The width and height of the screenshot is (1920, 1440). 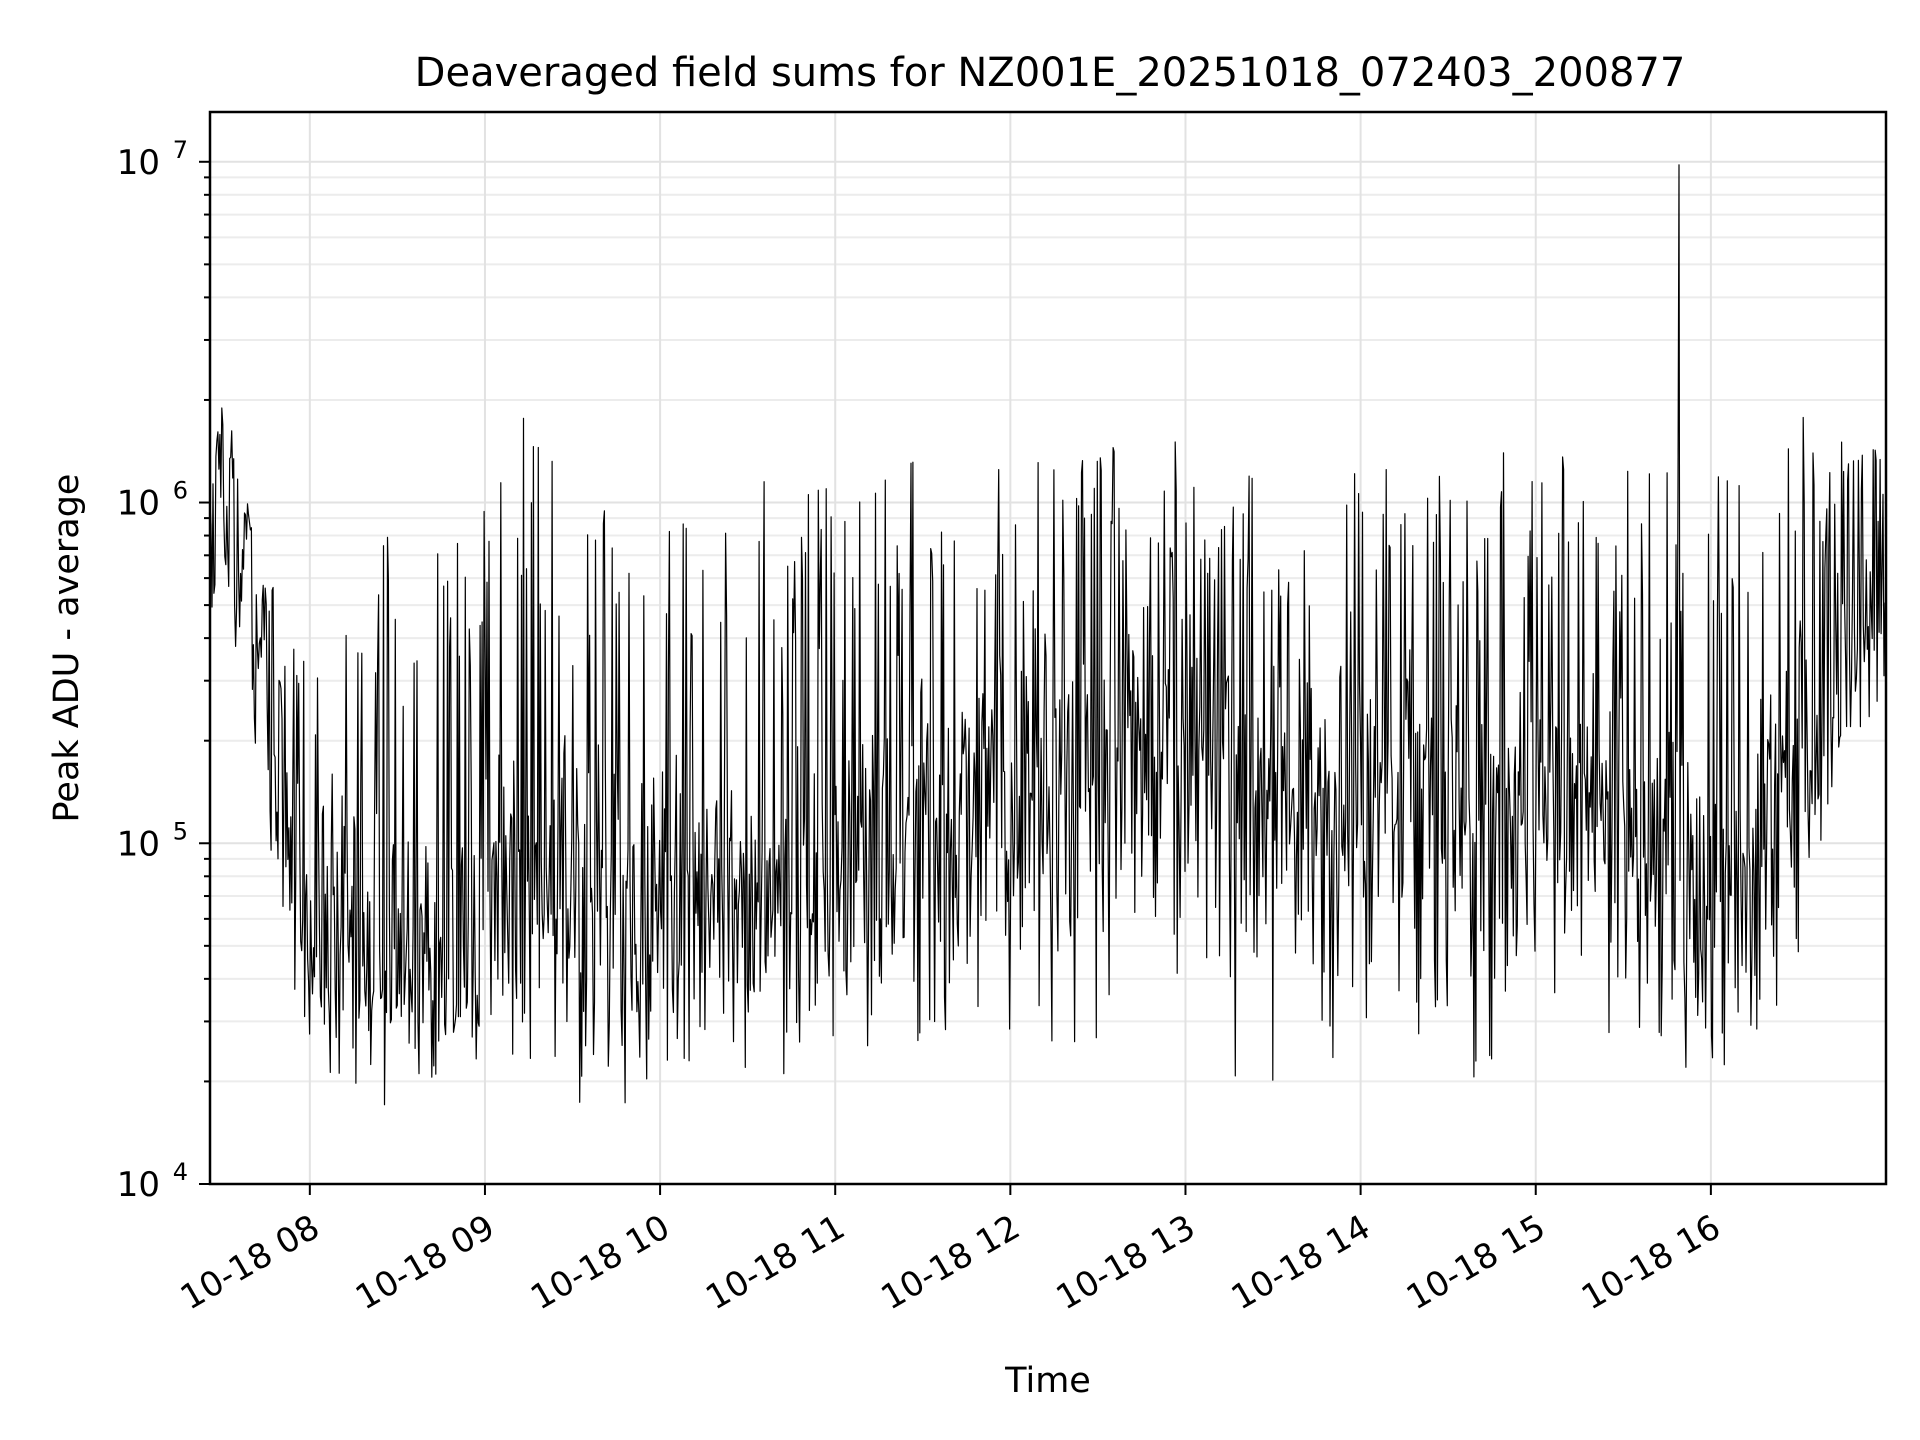 I want to click on x-tick-label: 10-18 12, so click(x=950, y=1262).